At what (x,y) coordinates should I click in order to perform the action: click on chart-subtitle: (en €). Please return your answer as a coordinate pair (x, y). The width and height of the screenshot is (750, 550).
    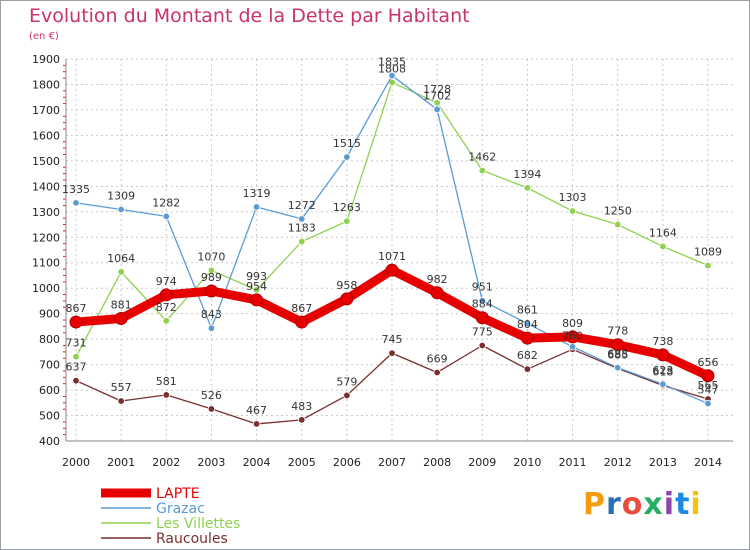
    Looking at the image, I should click on (44, 36).